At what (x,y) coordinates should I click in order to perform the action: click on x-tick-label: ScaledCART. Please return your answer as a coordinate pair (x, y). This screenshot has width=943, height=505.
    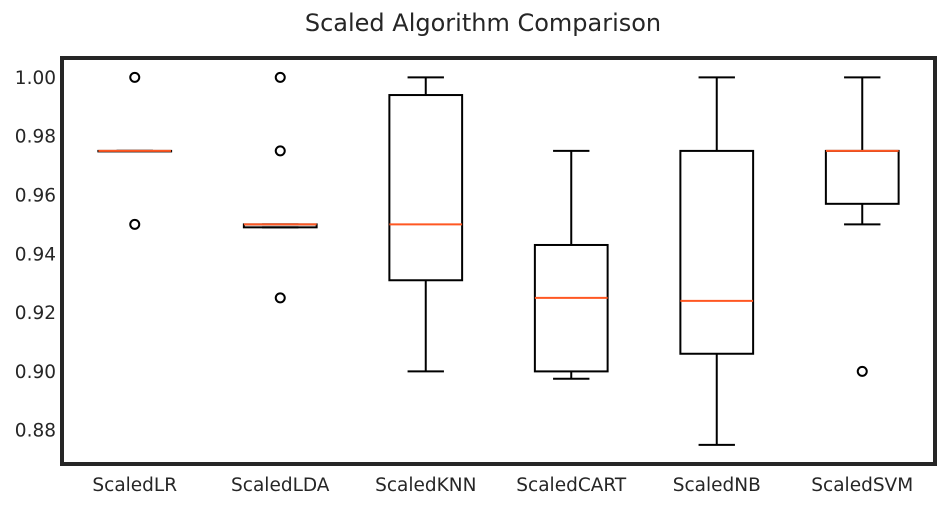
    Looking at the image, I should click on (571, 485).